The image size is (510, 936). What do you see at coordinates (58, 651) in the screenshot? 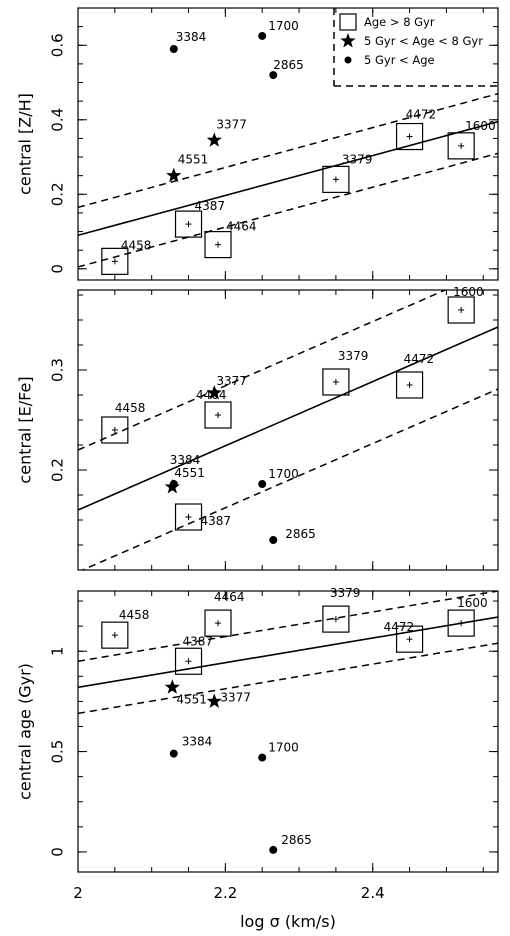
I see `y-tick-label: 1` at bounding box center [58, 651].